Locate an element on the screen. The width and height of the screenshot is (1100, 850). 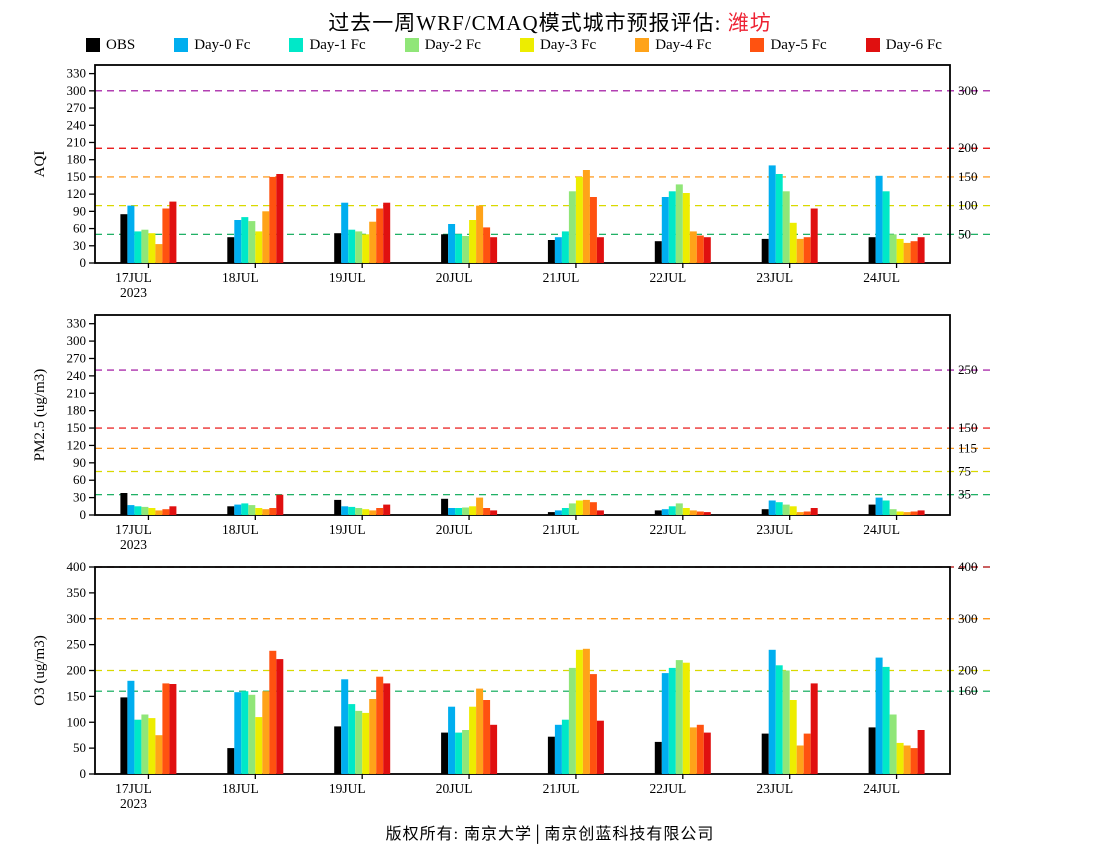
x-tick-label: 17JUL is located at coordinates (133, 788).